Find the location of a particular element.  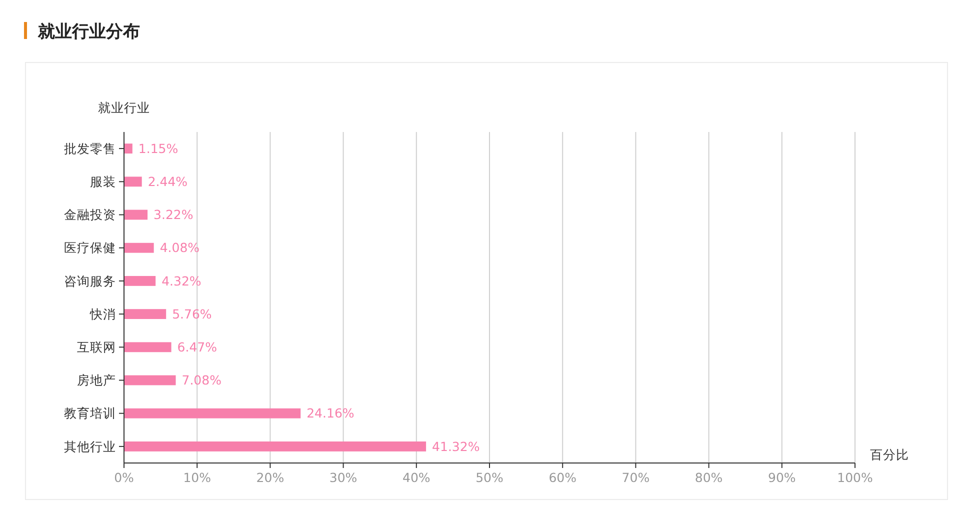

x-tick-label: 30% is located at coordinates (343, 477).